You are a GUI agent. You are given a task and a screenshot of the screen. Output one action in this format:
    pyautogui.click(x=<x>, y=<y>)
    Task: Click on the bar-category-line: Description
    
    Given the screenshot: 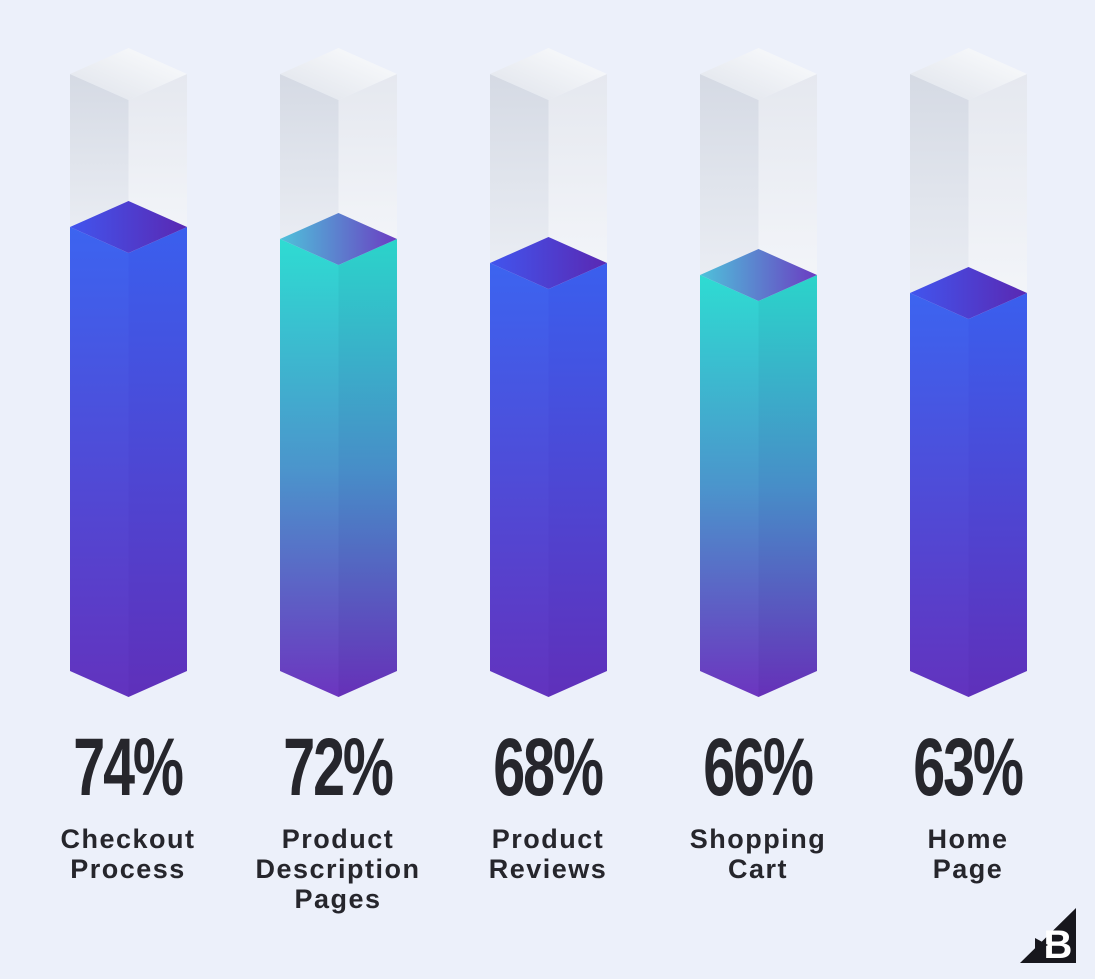 What is the action you would take?
    pyautogui.click(x=338, y=869)
    